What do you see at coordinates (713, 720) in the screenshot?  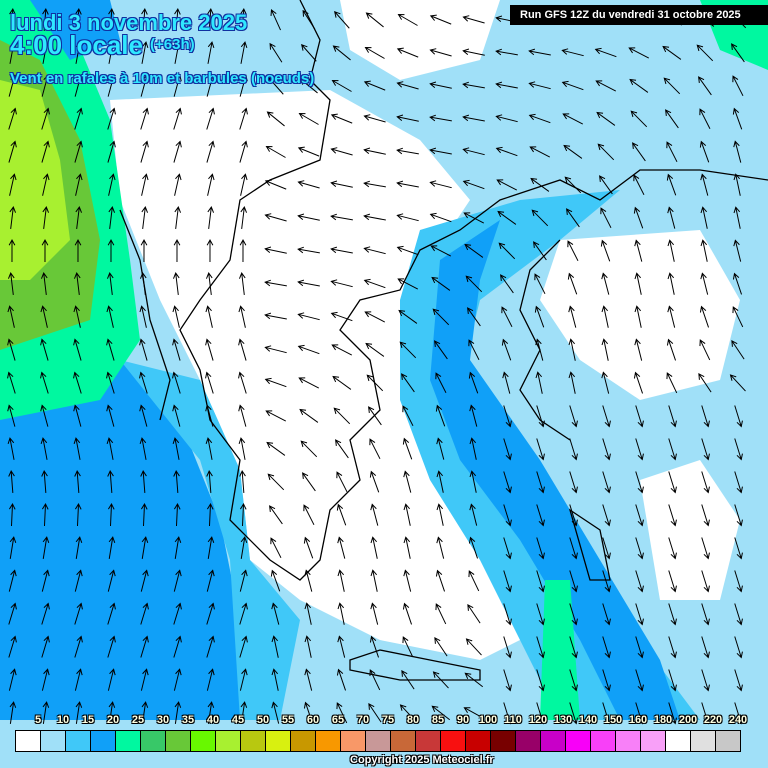 I see `legend-label: 220` at bounding box center [713, 720].